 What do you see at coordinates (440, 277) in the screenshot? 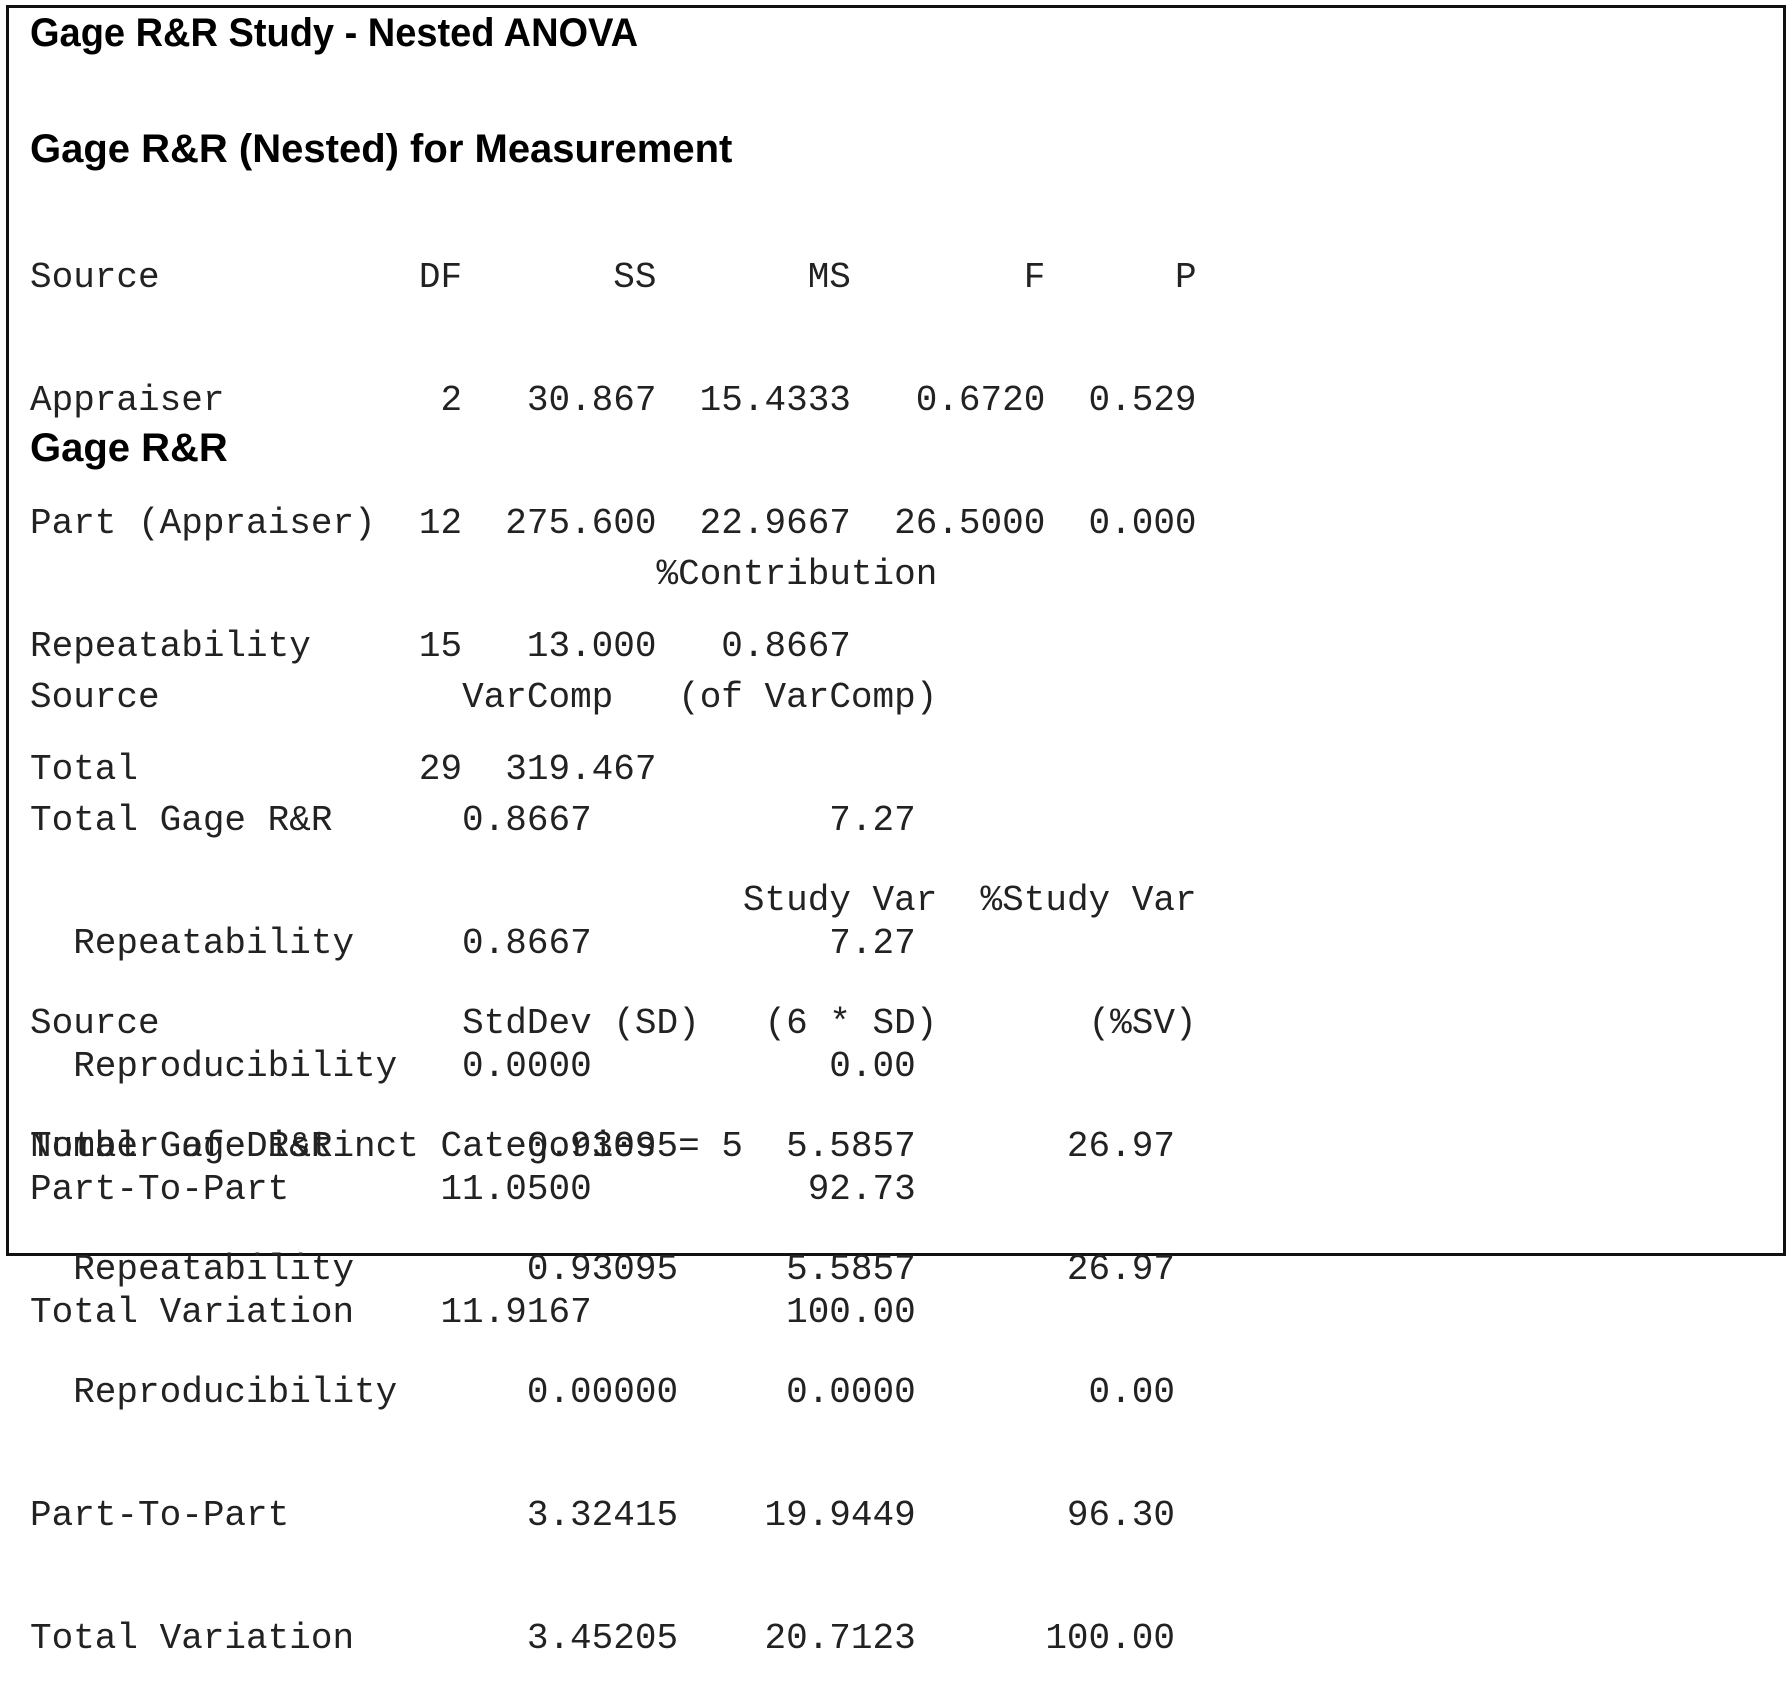
I see `col-df: DF` at bounding box center [440, 277].